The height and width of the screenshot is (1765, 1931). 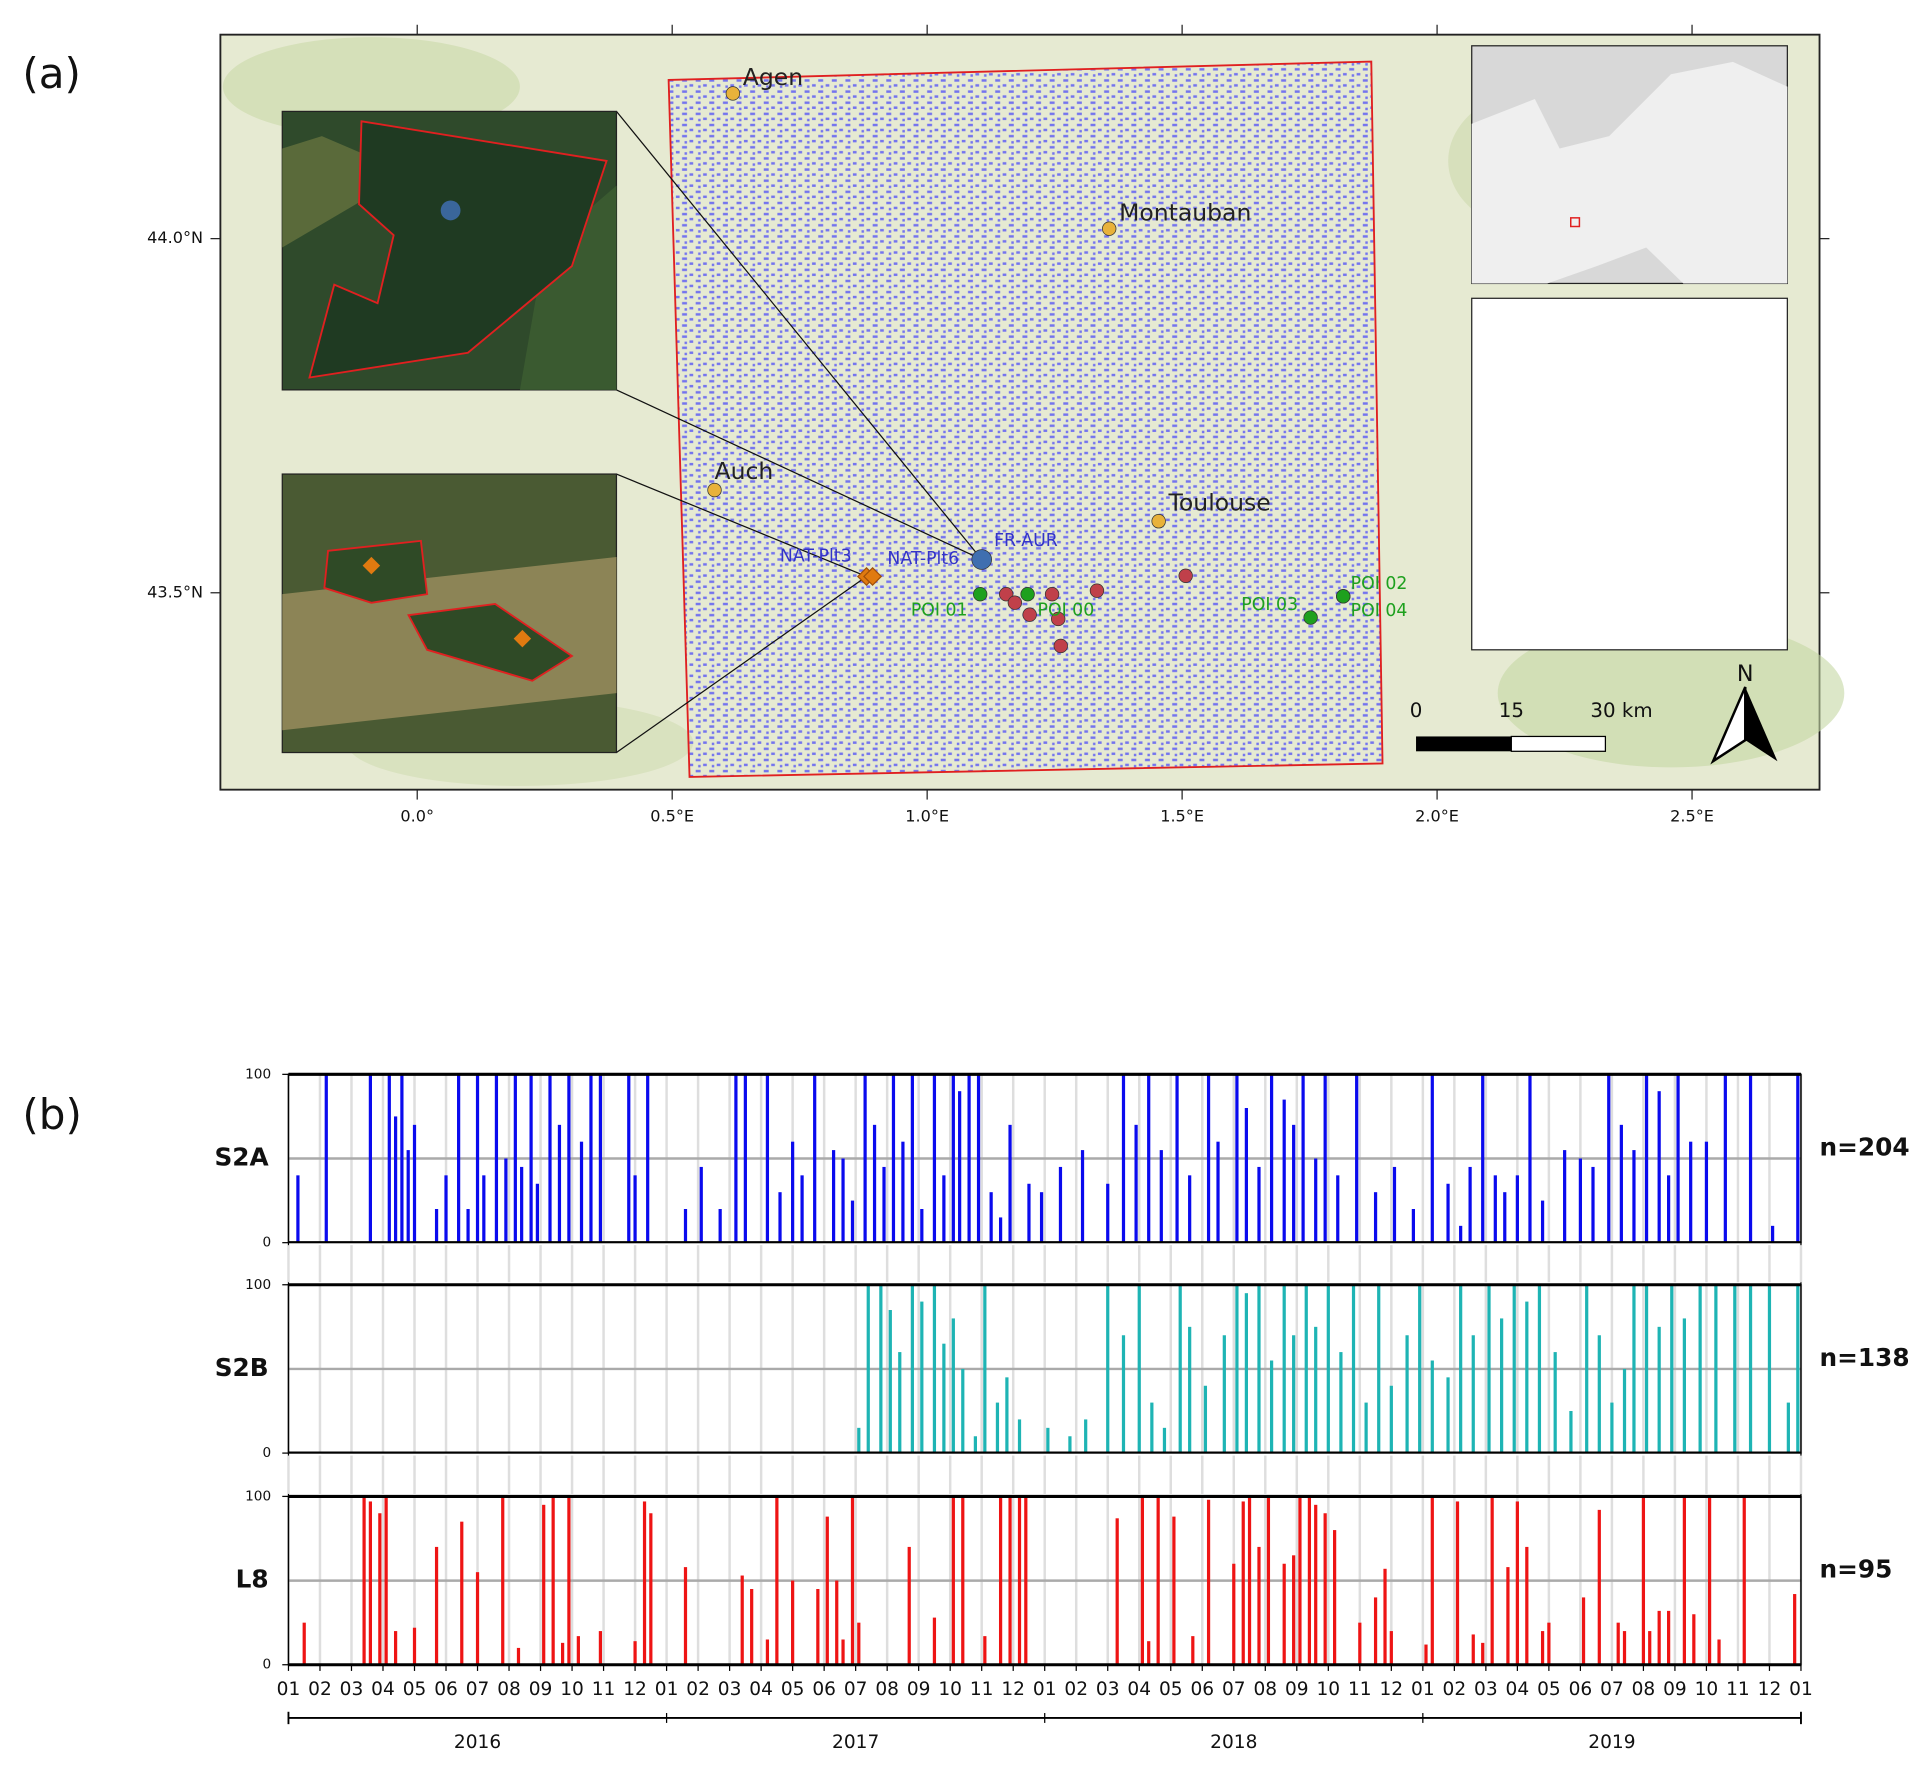 What do you see at coordinates (1076, 1689) in the screenshot?
I see `x-tick-label: 02` at bounding box center [1076, 1689].